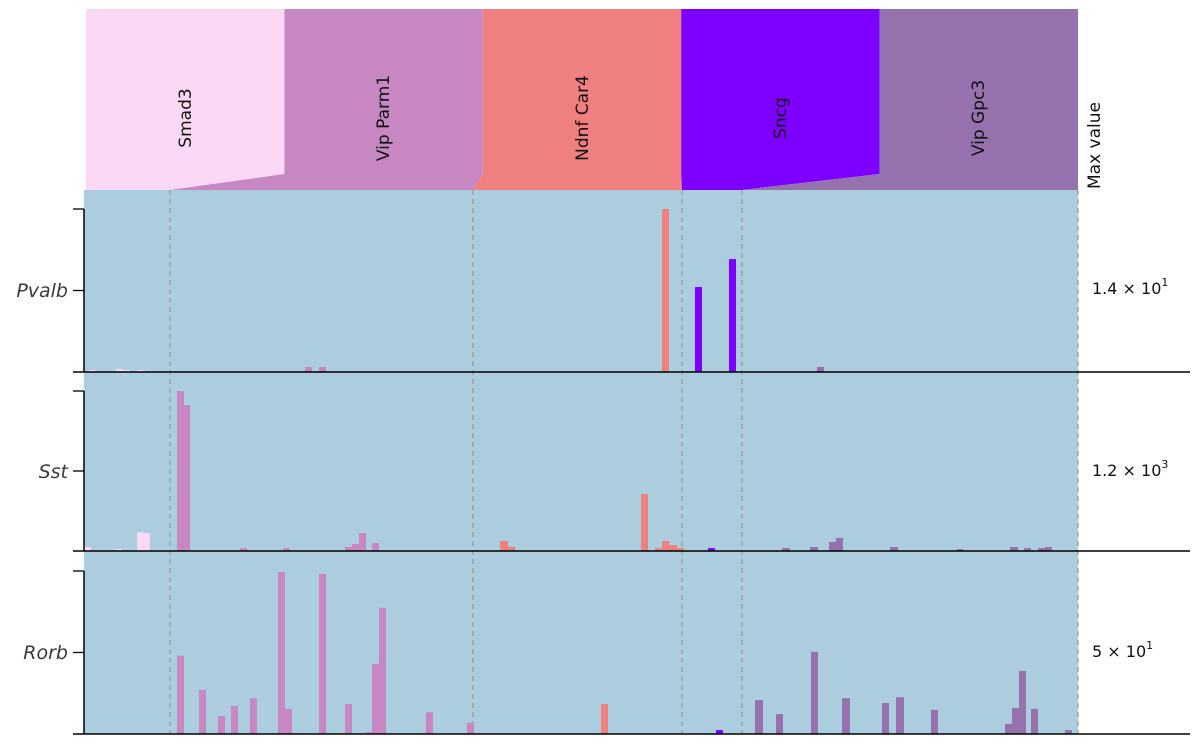 The width and height of the screenshot is (1200, 750). Describe the element at coordinates (384, 118) in the screenshot. I see `group-label-vip-parm1: Vip Parm1` at that location.